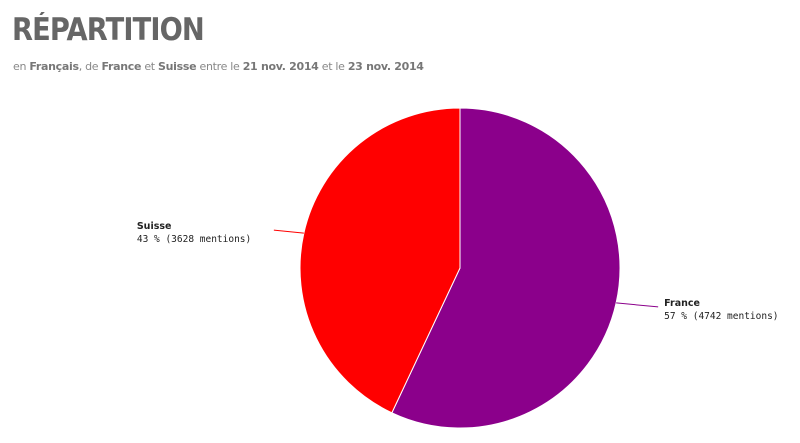 The image size is (800, 443). I want to click on slice-category-label: France, so click(682, 303).